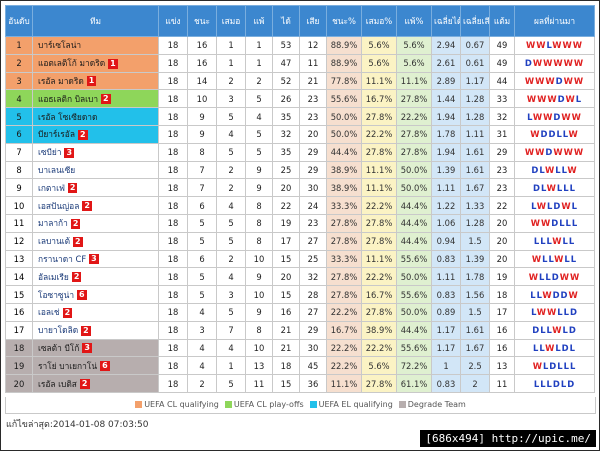  I want to click on rank-cell: 3, so click(19, 81).